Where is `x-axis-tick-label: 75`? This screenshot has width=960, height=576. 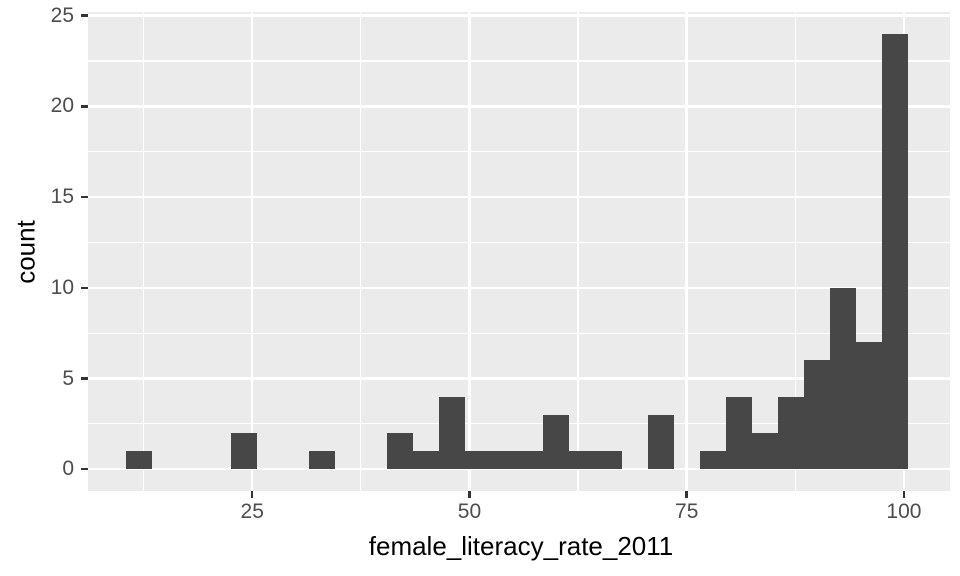
x-axis-tick-label: 75 is located at coordinates (687, 511).